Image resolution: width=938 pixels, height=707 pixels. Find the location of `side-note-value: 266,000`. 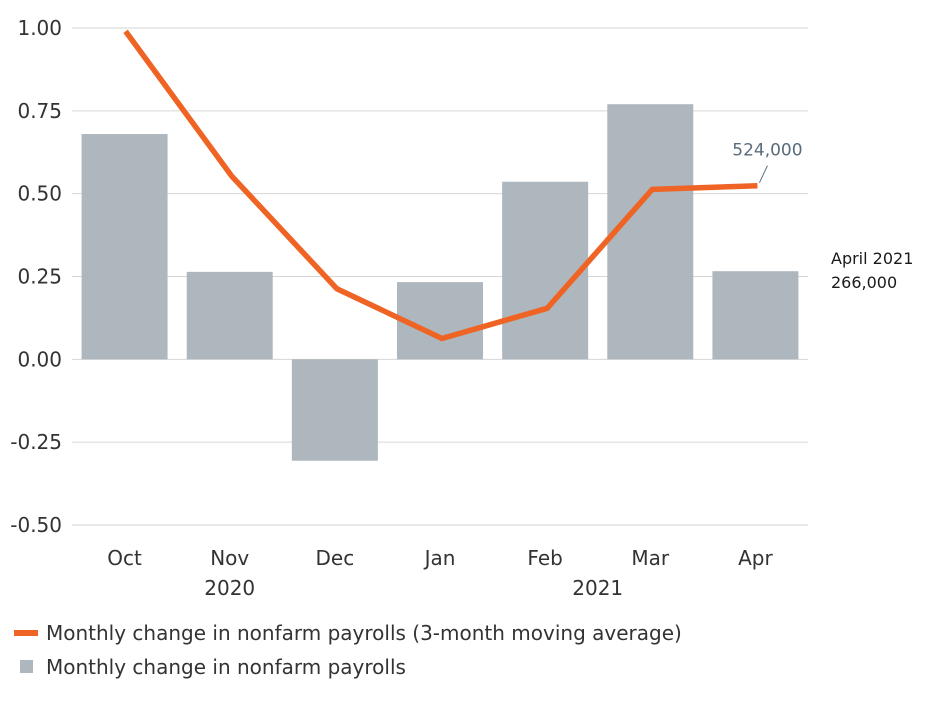

side-note-value: 266,000 is located at coordinates (864, 282).